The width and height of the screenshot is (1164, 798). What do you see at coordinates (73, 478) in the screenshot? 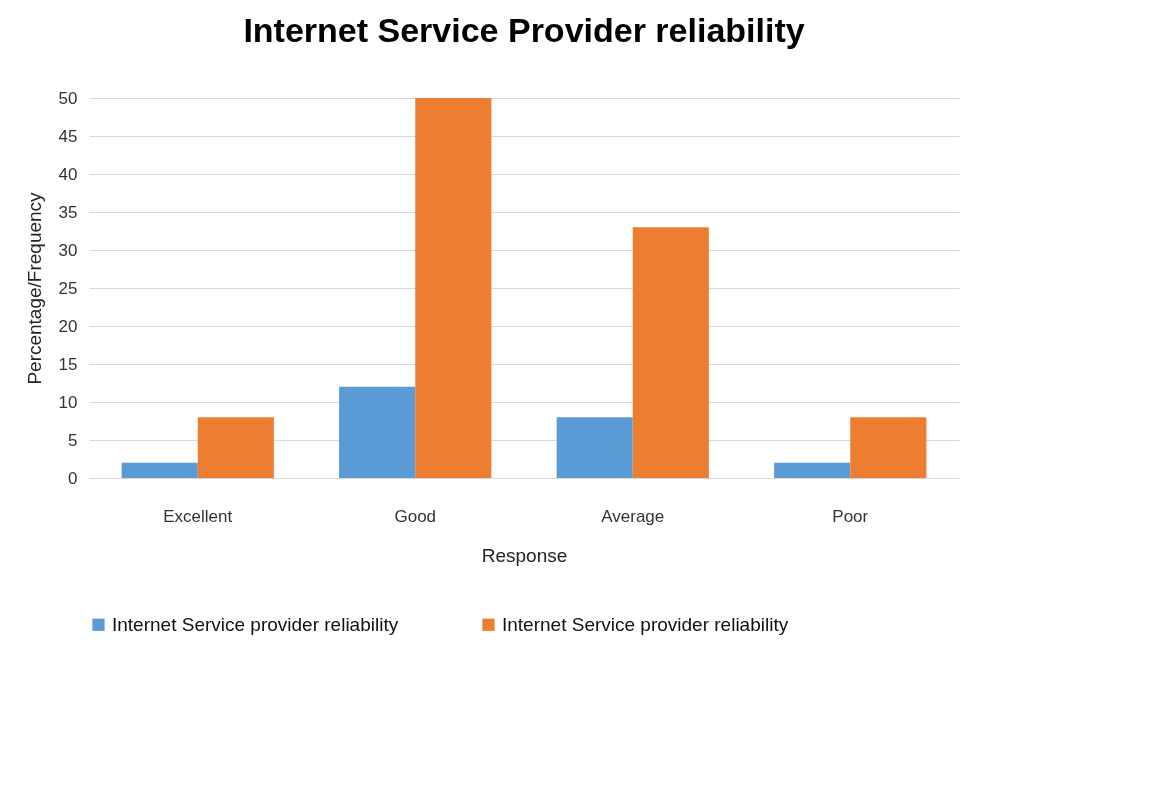
I see `y-tick-label: 0` at bounding box center [73, 478].